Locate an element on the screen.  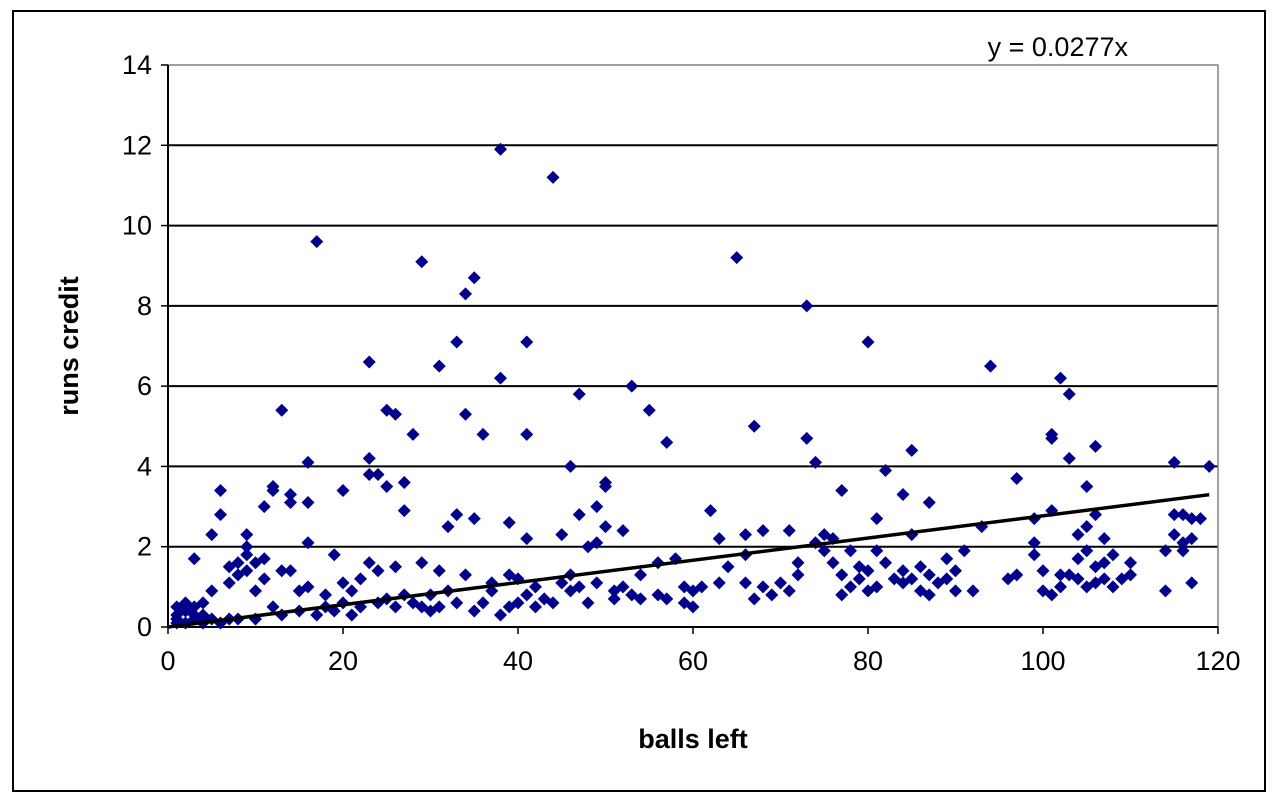
x-tick-label: 0 is located at coordinates (167, 661).